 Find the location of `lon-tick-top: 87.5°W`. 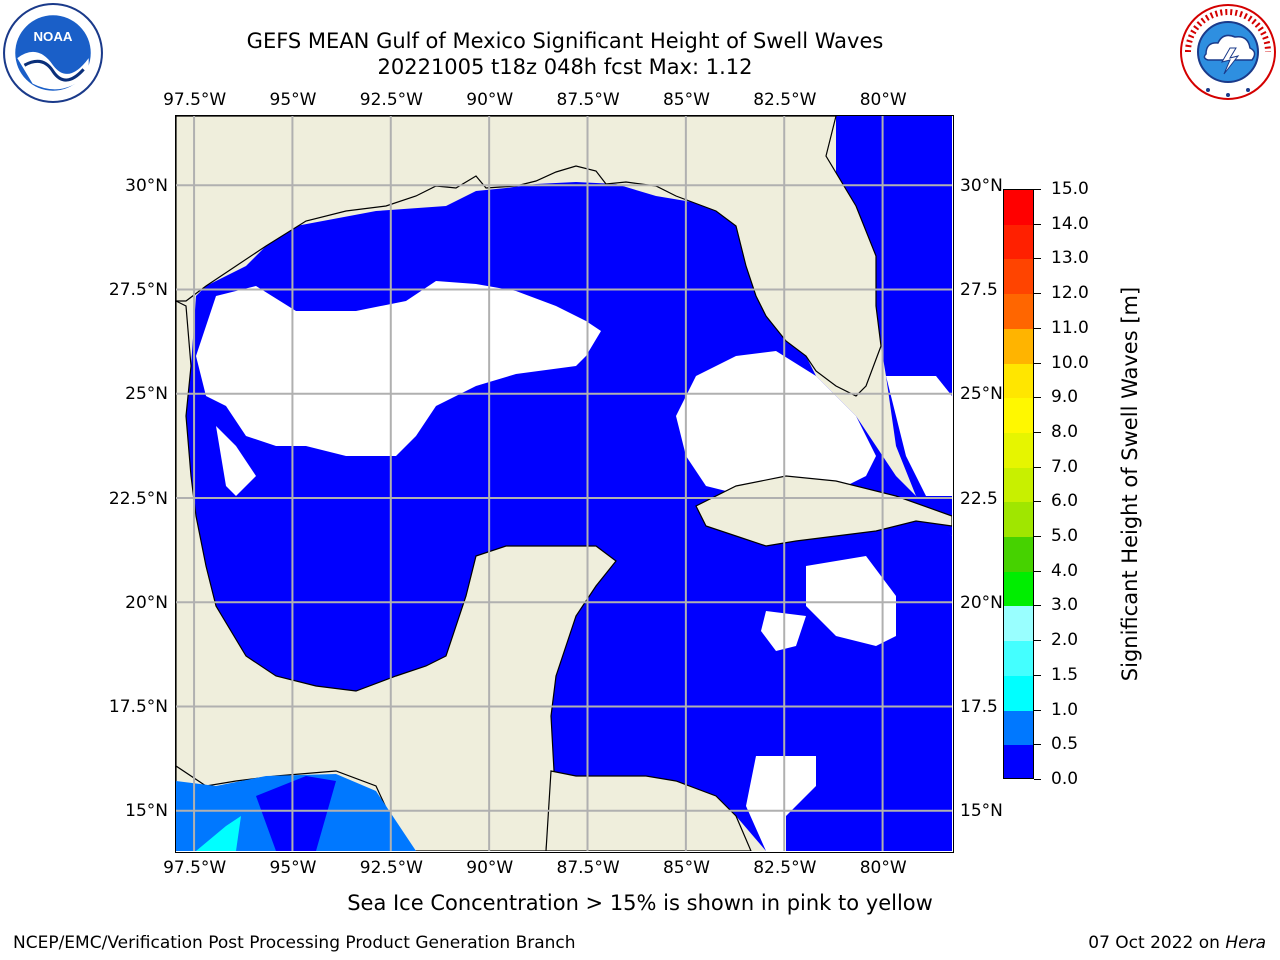

lon-tick-top: 87.5°W is located at coordinates (588, 100).